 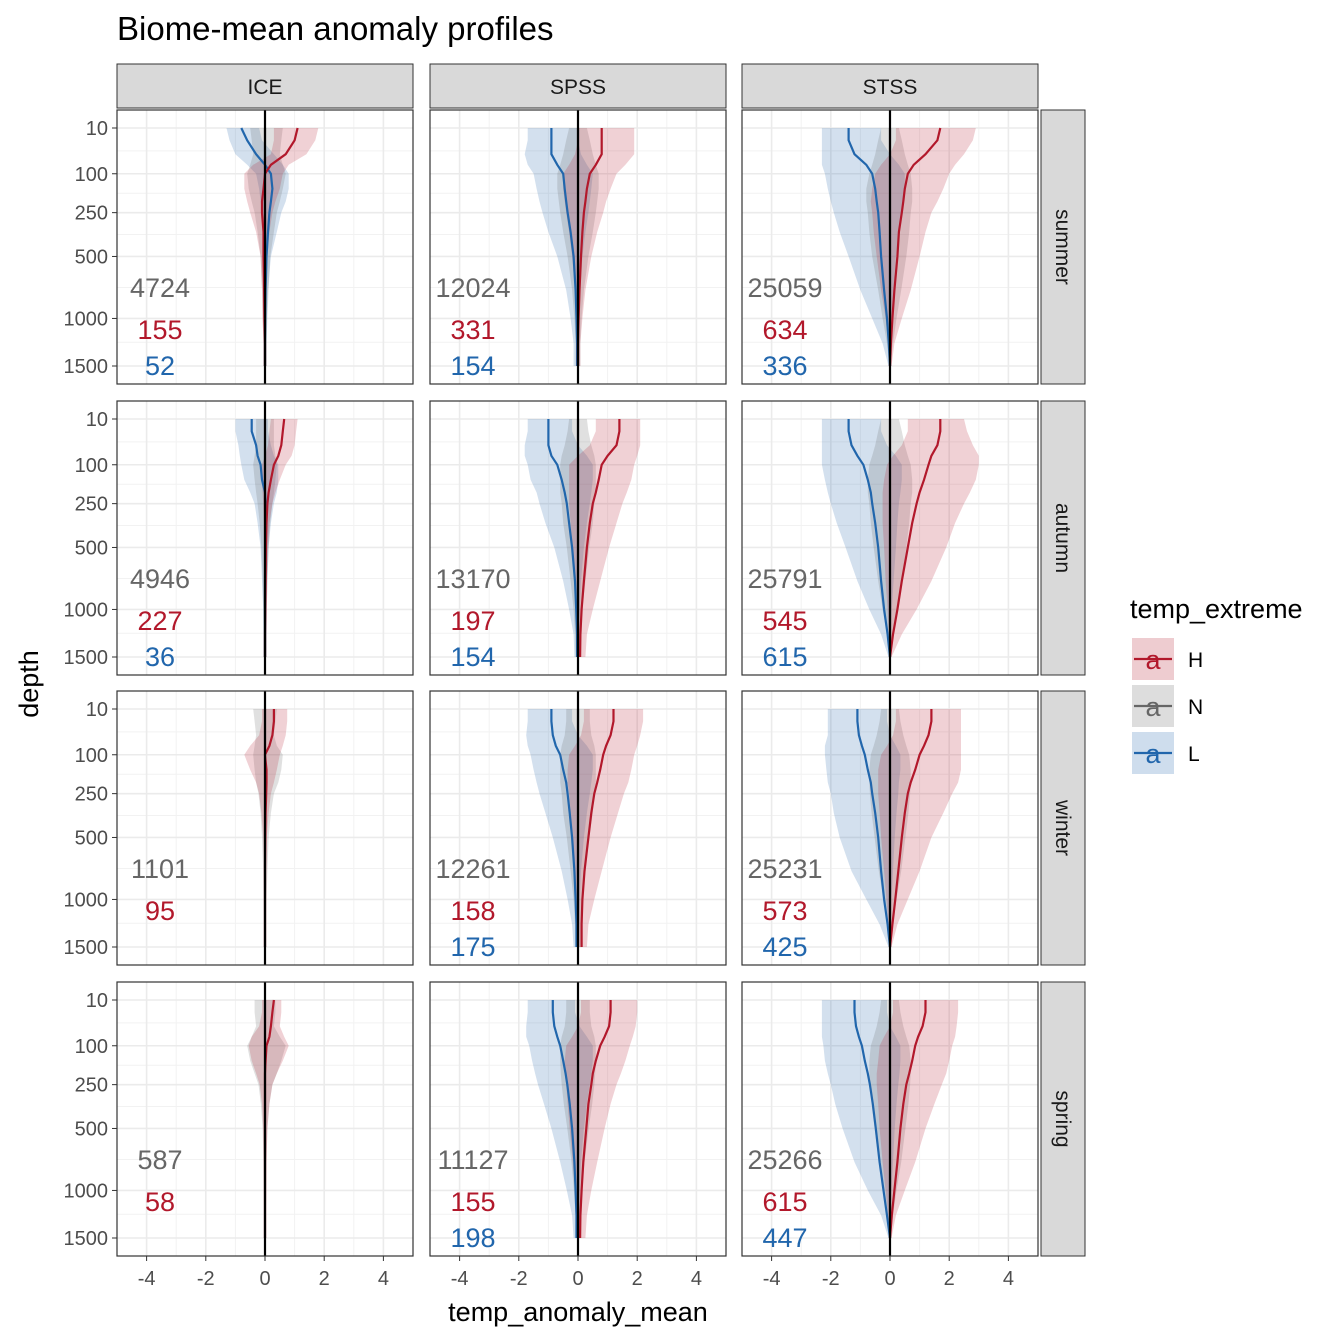 What do you see at coordinates (784, 579) in the screenshot?
I see `count-label-N: 25791` at bounding box center [784, 579].